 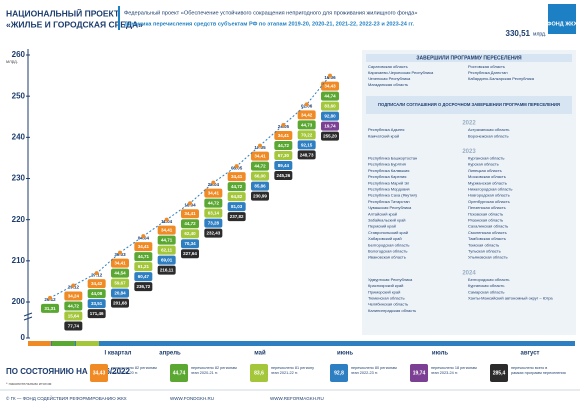 I want to click on region: Приморский край, so click(x=384, y=291).